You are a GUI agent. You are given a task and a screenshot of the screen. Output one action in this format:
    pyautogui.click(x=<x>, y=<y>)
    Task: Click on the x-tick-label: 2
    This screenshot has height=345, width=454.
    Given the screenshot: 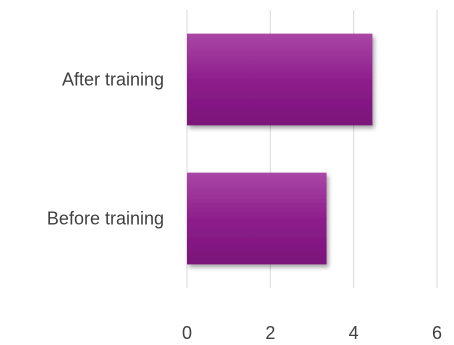 What is the action you would take?
    pyautogui.click(x=270, y=333)
    